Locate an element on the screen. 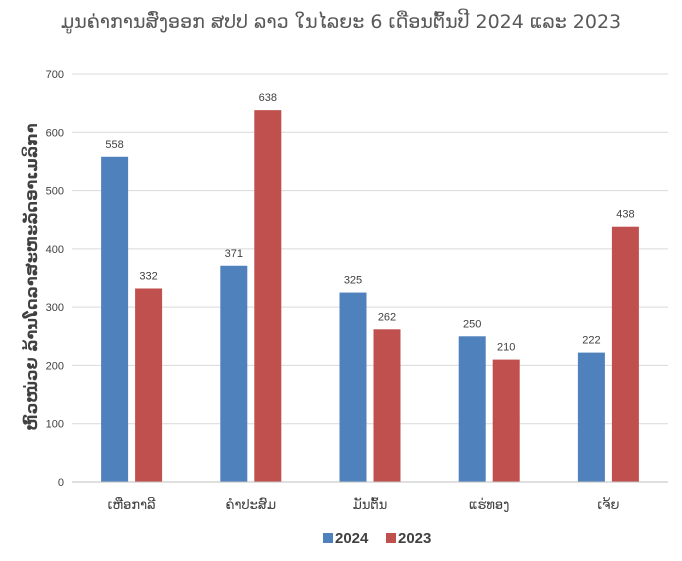  data-label: 332 is located at coordinates (148, 276).